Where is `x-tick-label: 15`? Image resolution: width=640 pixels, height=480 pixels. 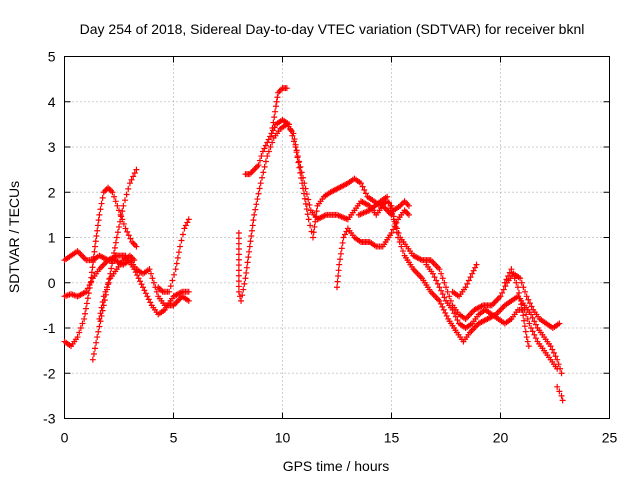 x-tick-label: 15 is located at coordinates (392, 438).